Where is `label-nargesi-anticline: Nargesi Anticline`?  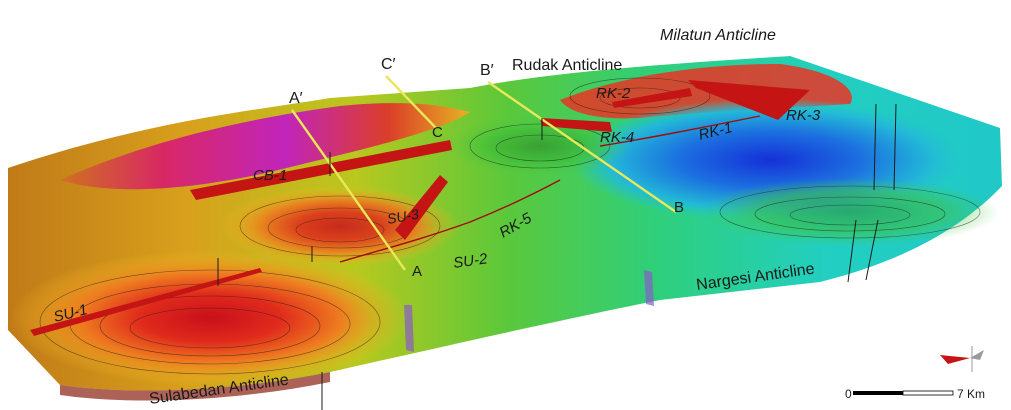 label-nargesi-anticline: Nargesi Anticline is located at coordinates (755, 277).